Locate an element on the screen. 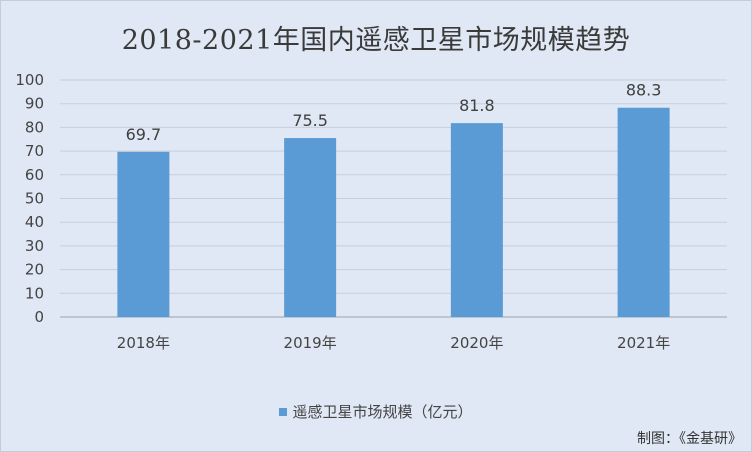  x-tick-label: 2019年 is located at coordinates (310, 343).